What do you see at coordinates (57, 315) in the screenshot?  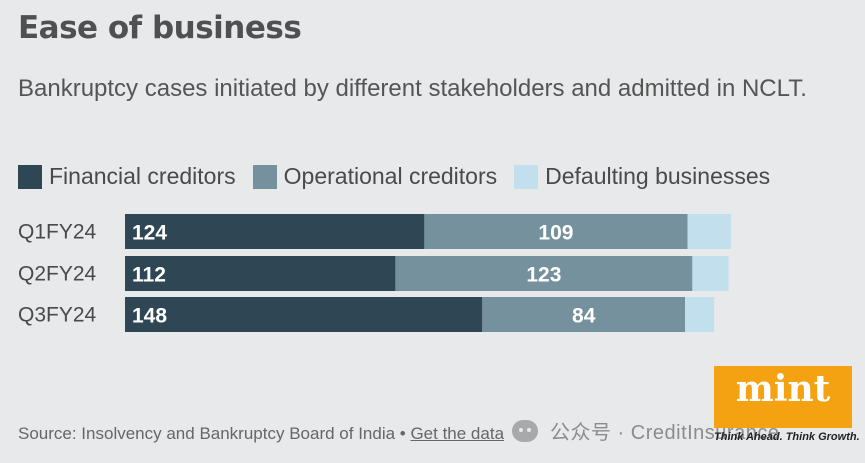 I see `category-label: Q3FY24` at bounding box center [57, 315].